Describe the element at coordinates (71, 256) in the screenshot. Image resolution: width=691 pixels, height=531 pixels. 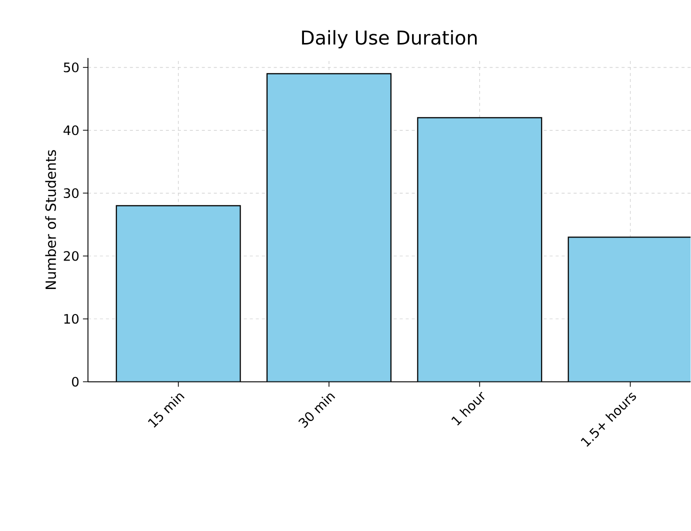
I see `y-tick-label: 20` at that location.